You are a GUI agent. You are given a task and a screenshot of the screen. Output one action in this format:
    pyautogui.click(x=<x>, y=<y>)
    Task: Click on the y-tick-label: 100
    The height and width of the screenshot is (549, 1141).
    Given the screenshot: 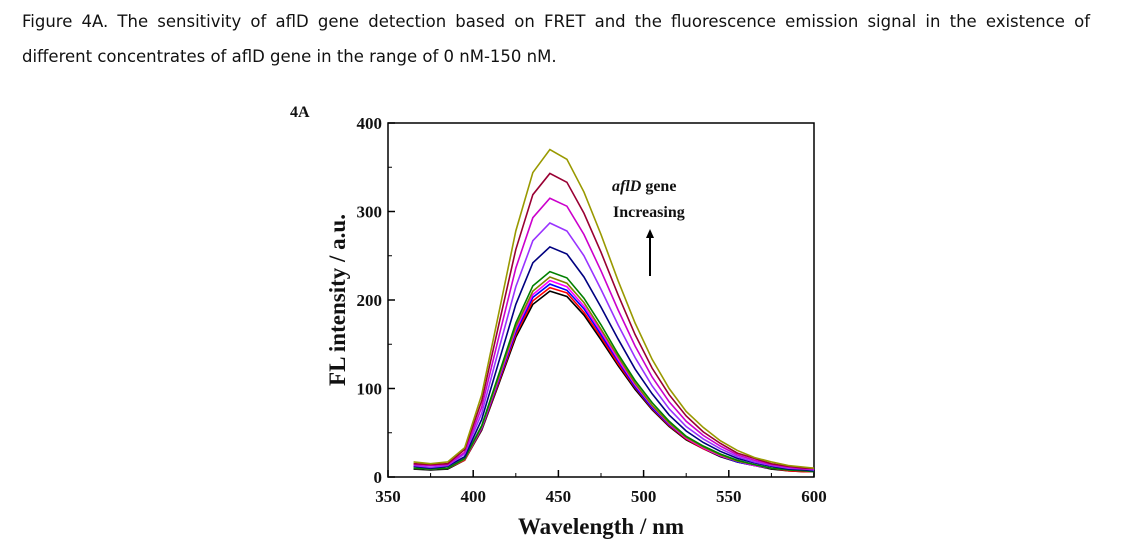 What is the action you would take?
    pyautogui.click(x=370, y=389)
    